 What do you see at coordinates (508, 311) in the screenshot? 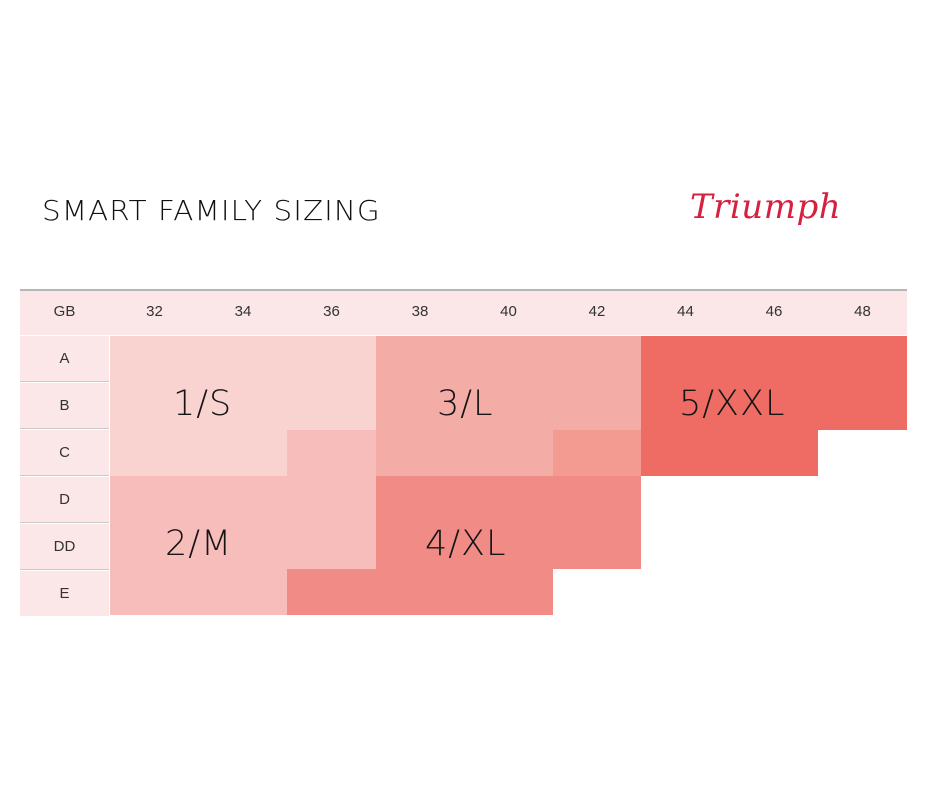
I see `band-size-40: 40` at bounding box center [508, 311].